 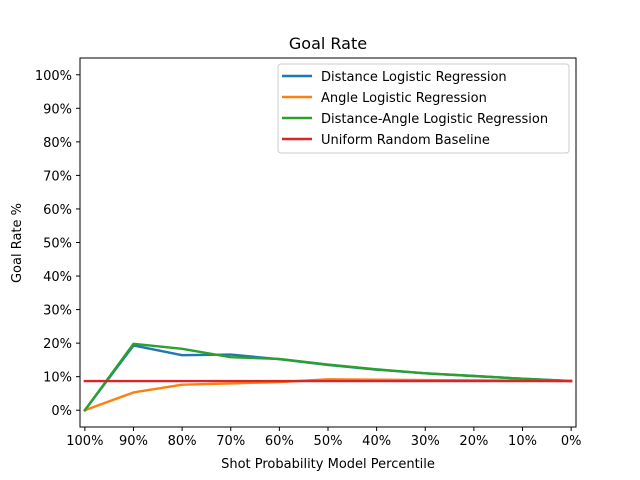 What do you see at coordinates (57, 344) in the screenshot?
I see `y-tick-label: 20%` at bounding box center [57, 344].